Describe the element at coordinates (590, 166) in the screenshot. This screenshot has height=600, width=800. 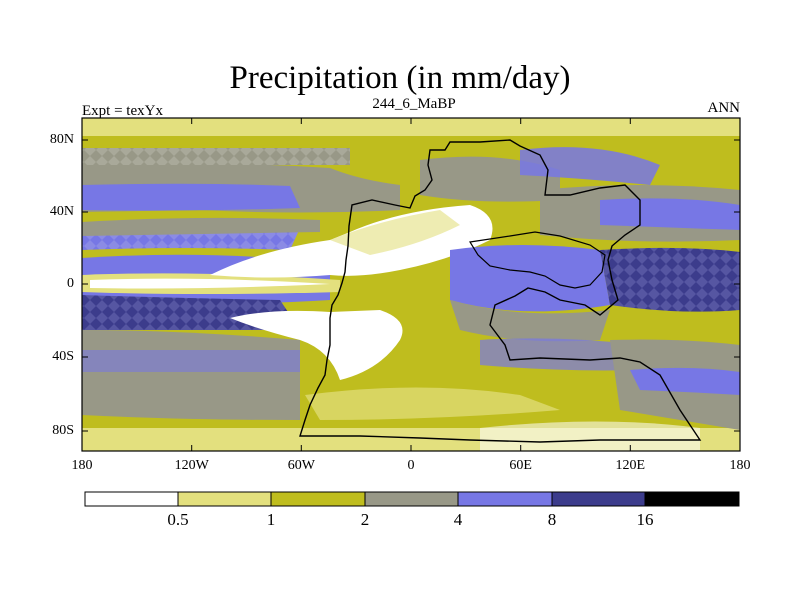
I see `precip-n-interior-blue` at that location.